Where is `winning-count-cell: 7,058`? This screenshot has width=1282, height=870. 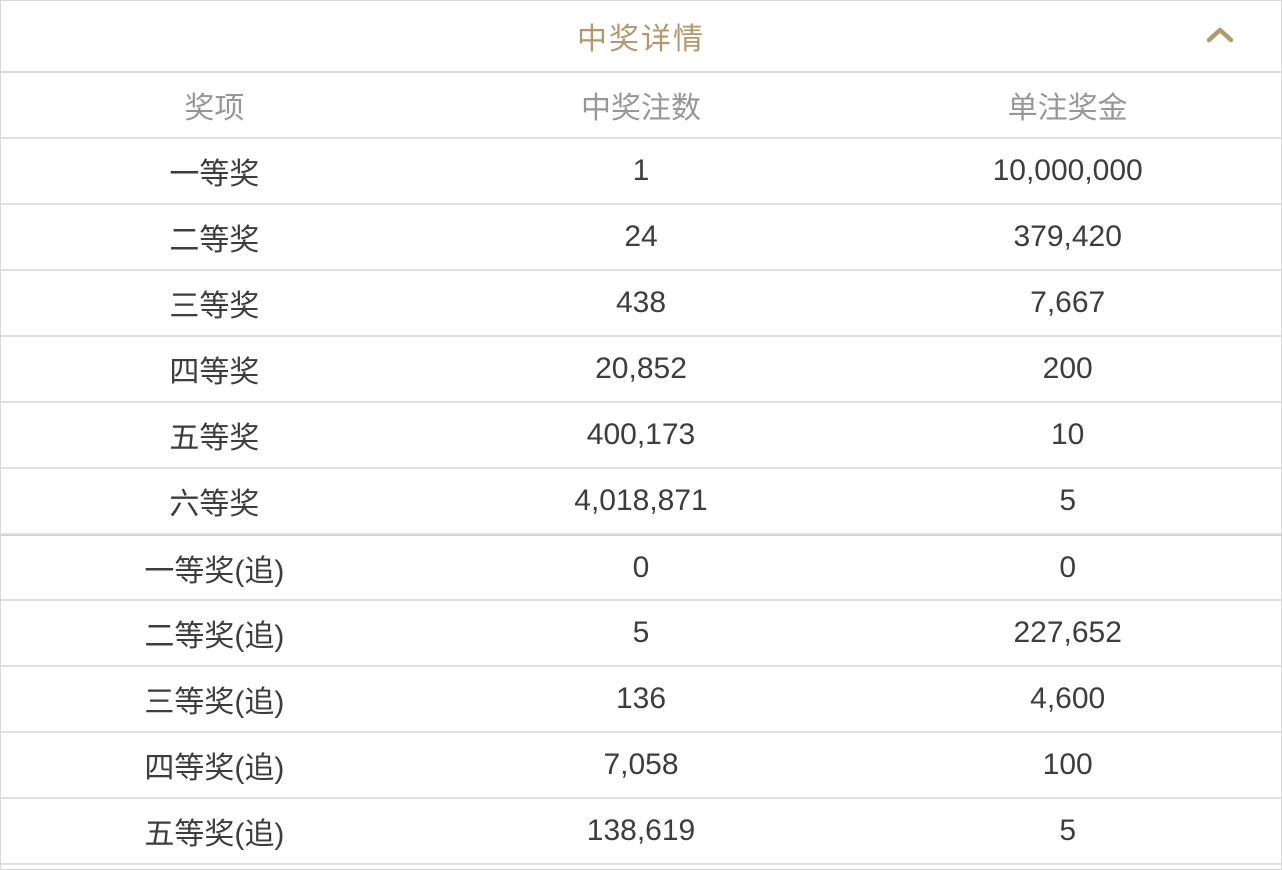
winning-count-cell: 7,058 is located at coordinates (641, 764).